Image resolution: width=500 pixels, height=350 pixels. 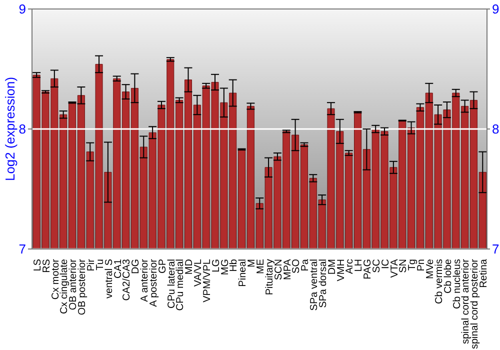 I want to click on x-tick-label: MVe, so click(x=430, y=269).